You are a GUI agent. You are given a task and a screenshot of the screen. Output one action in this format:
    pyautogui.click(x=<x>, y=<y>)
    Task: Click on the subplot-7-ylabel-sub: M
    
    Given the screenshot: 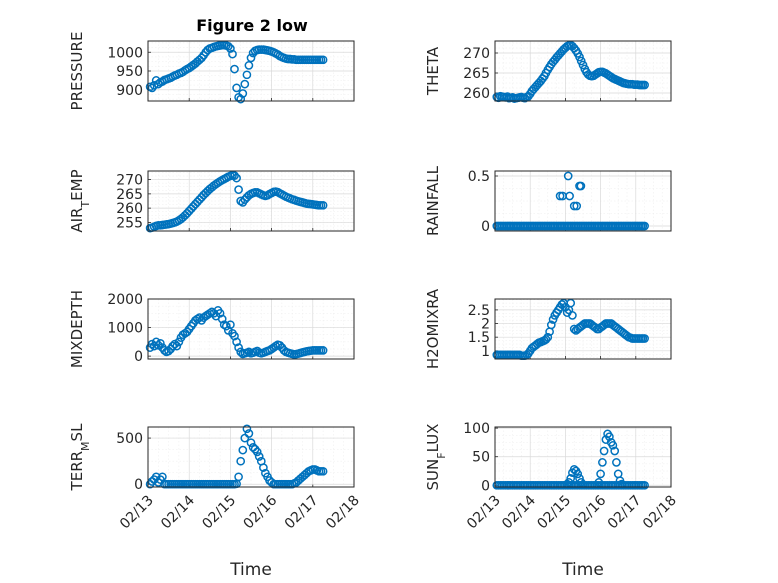 What is the action you would take?
    pyautogui.click(x=85, y=446)
    